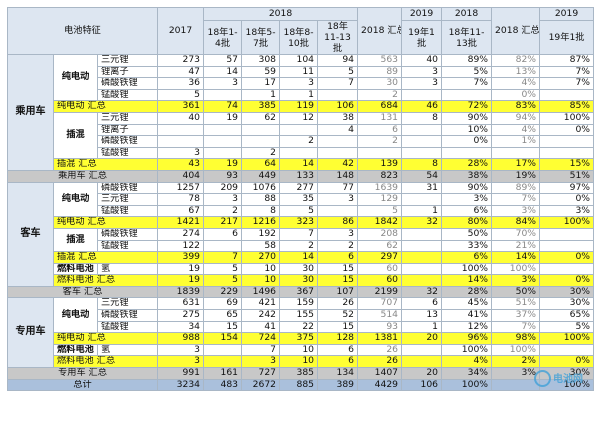 The image size is (600, 428). Describe the element at coordinates (181, 83) in the screenshot. I see `table-cell: 36` at that location.